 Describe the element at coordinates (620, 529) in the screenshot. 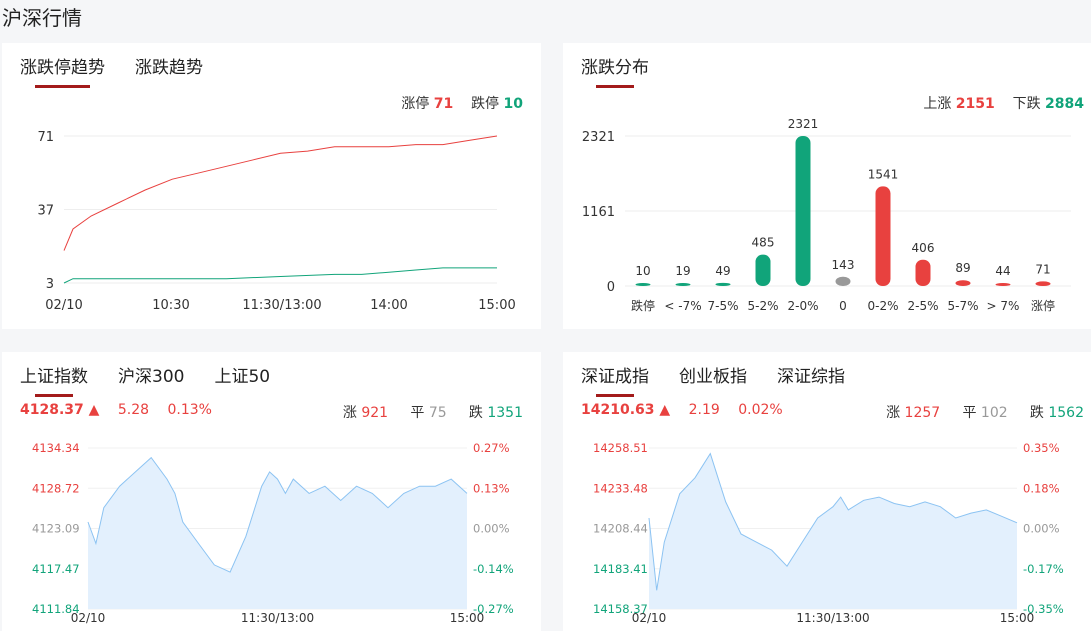

I see `price-tick-label: 14208.44` at that location.